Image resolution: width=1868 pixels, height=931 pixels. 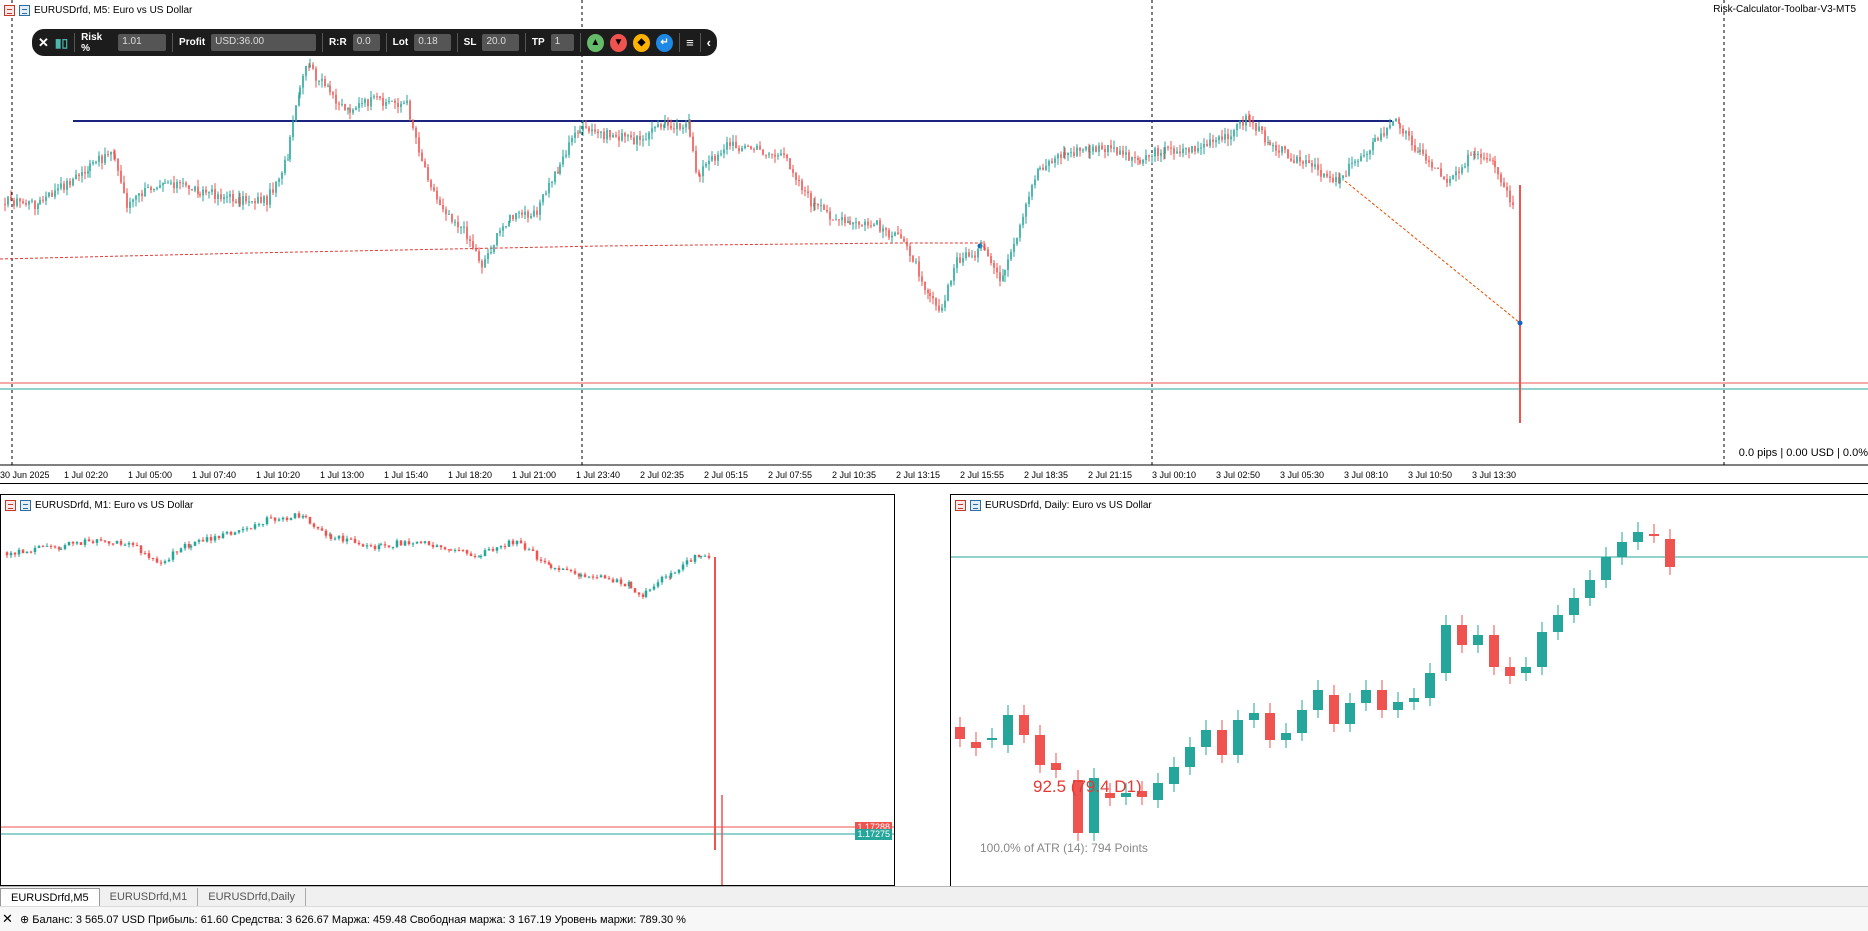 I want to click on pips-readout: 0.0 pips | 0.00 USD | 0.0%, so click(x=1800, y=453).